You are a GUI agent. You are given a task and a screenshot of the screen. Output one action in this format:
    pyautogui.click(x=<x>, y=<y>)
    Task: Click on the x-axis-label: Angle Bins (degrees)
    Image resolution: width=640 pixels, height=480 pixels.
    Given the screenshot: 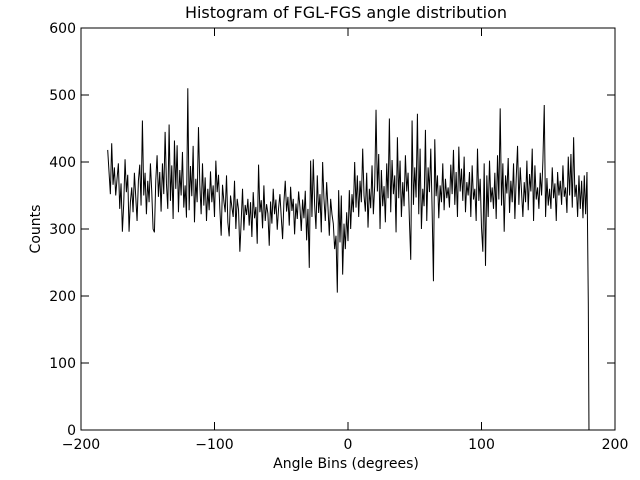 What is the action you would take?
    pyautogui.click(x=346, y=464)
    